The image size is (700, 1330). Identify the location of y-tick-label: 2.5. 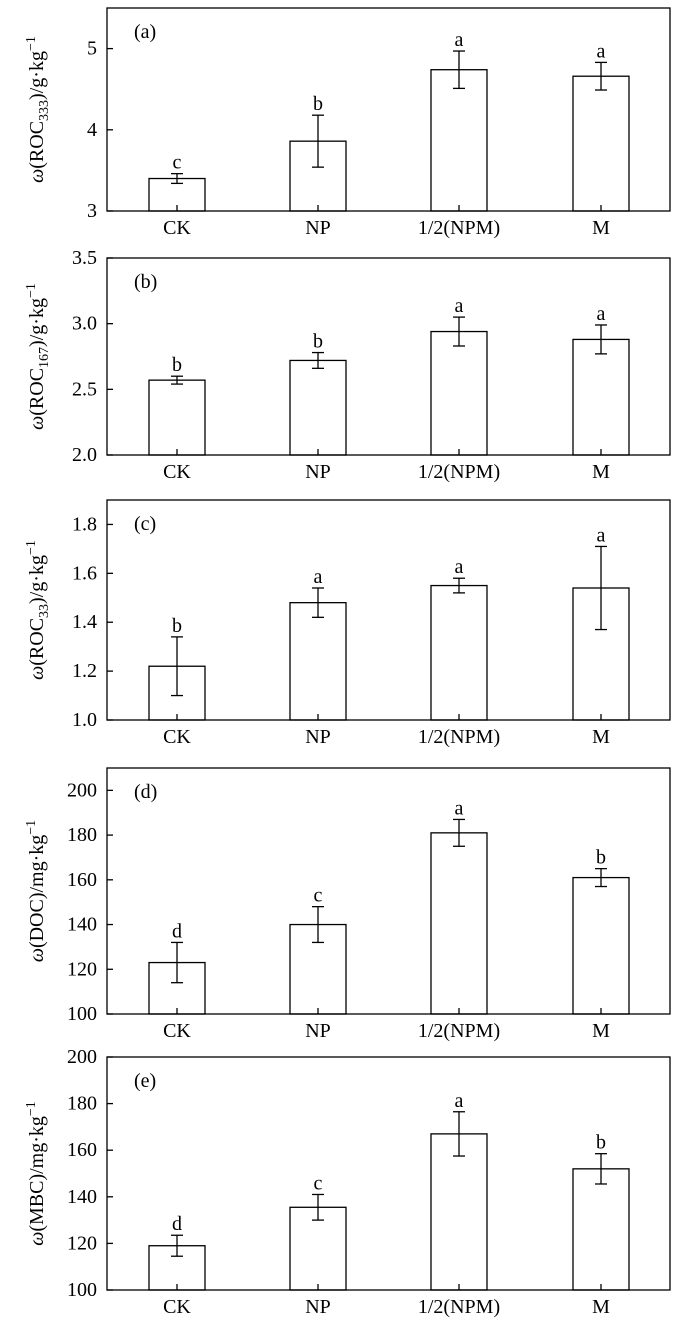
(84, 389).